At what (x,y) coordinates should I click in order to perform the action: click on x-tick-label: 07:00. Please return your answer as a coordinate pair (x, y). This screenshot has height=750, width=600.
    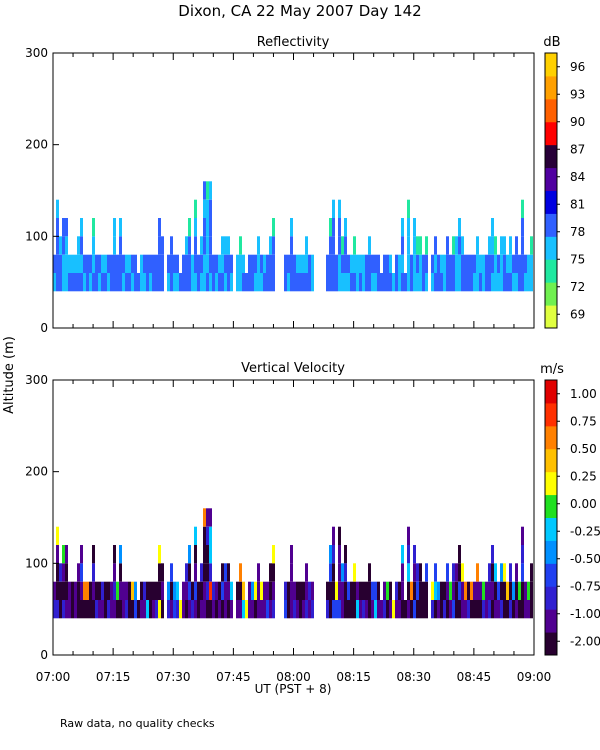
    Looking at the image, I should click on (53, 677).